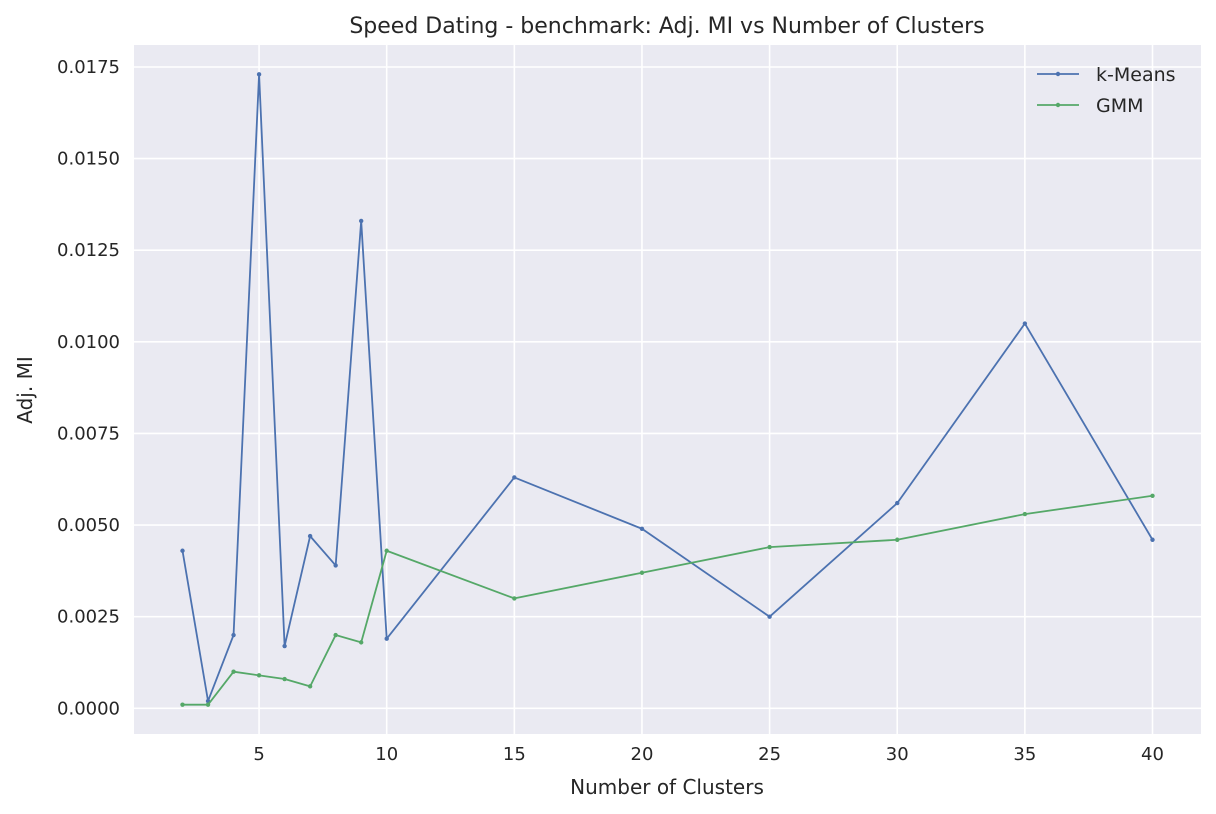 This screenshot has height=814, width=1216. Describe the element at coordinates (88, 342) in the screenshot. I see `y-tick-label: 0.0100` at that location.